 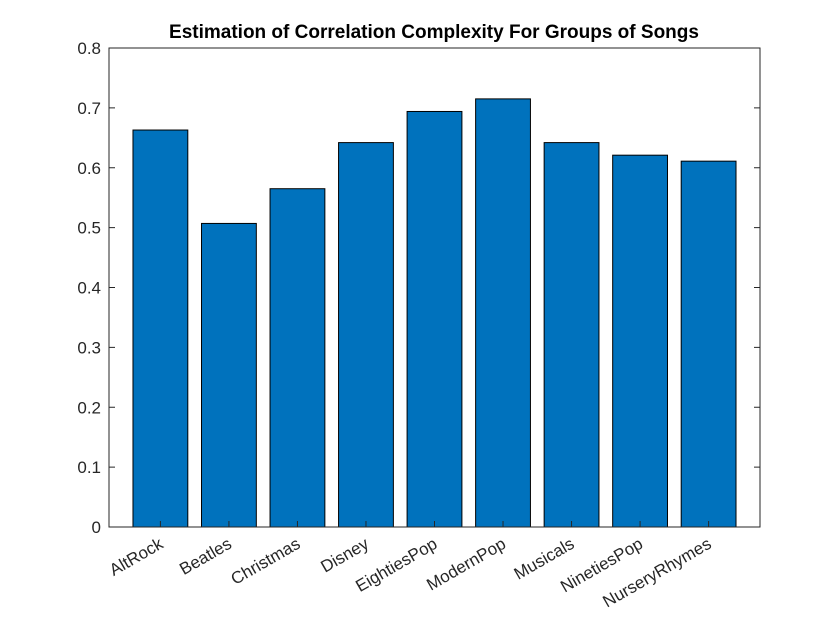 I want to click on y-tick-label: 0.1, so click(x=89, y=467).